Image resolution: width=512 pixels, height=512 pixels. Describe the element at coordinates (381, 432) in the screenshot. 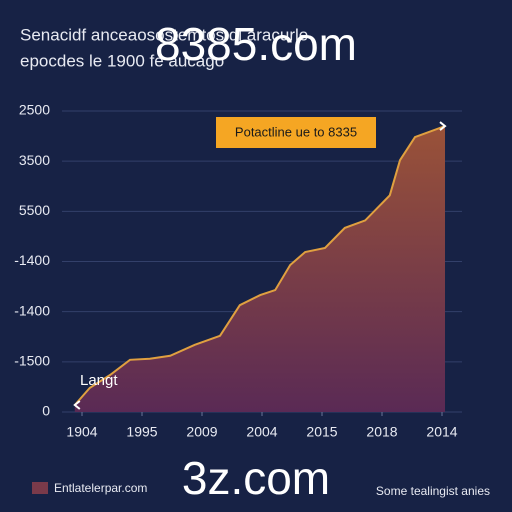

I see `x-tick-label: 2018` at that location.